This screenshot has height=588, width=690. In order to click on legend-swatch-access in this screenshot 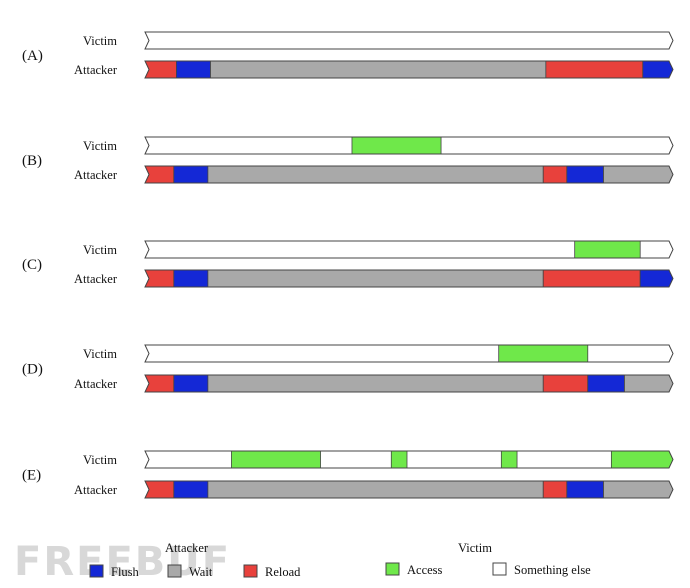, I will do `click(392, 569)`.